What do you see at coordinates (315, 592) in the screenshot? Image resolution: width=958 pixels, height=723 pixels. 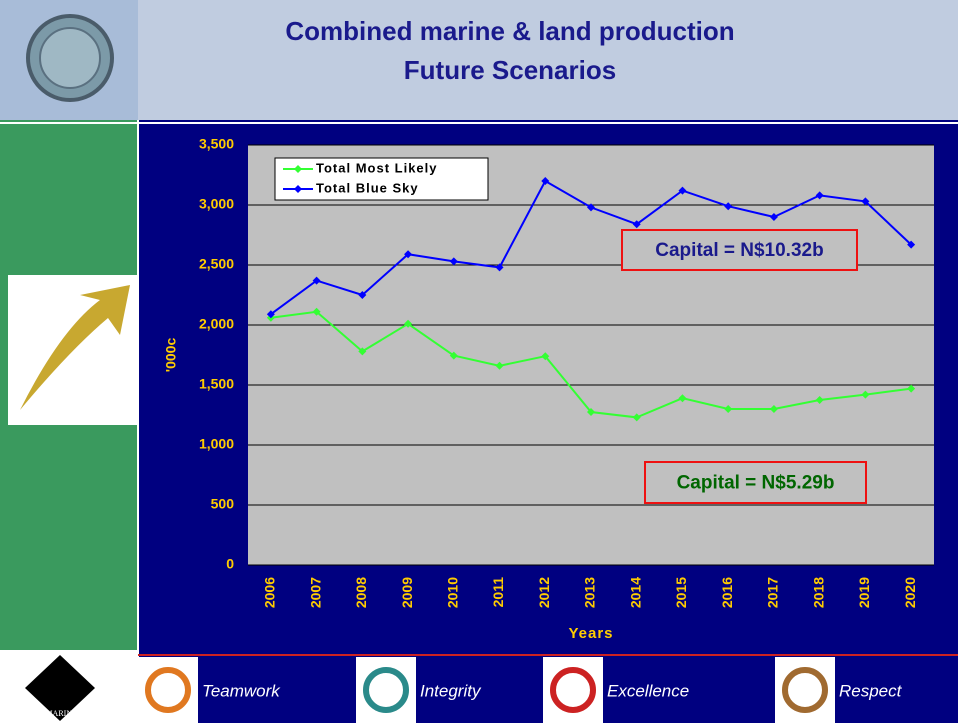 I see `x-tick-label: 2007` at bounding box center [315, 592].